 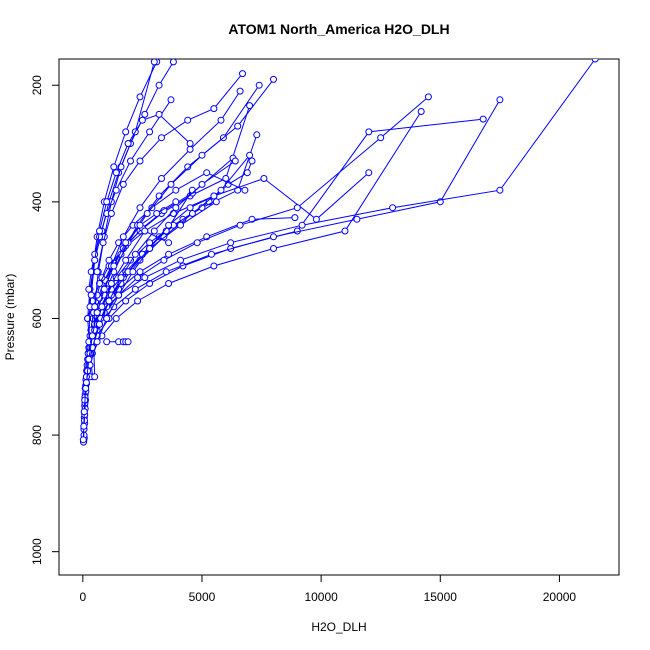 I want to click on x-axis-label: H2O_DLH, so click(x=338, y=627).